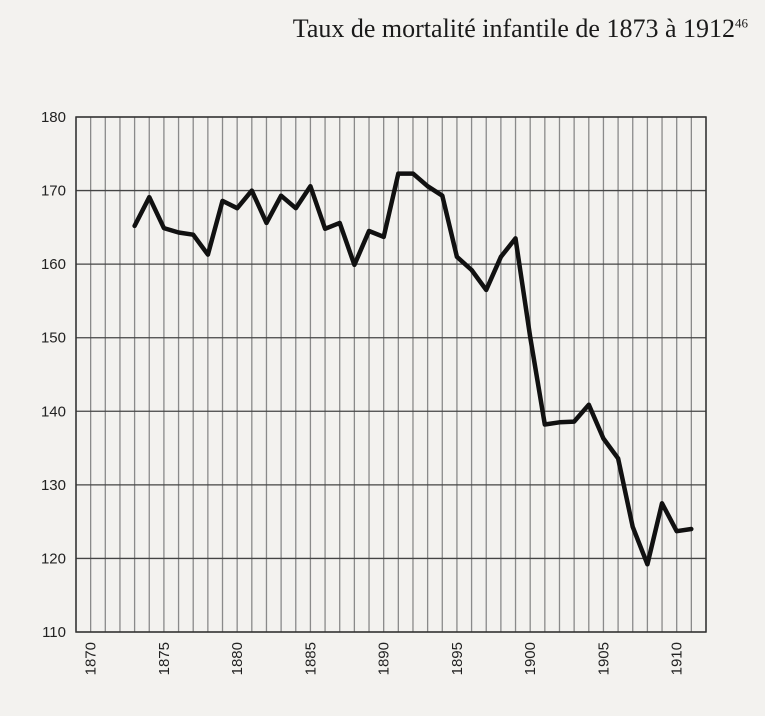  What do you see at coordinates (53, 338) in the screenshot?
I see `y-tick-label: 150` at bounding box center [53, 338].